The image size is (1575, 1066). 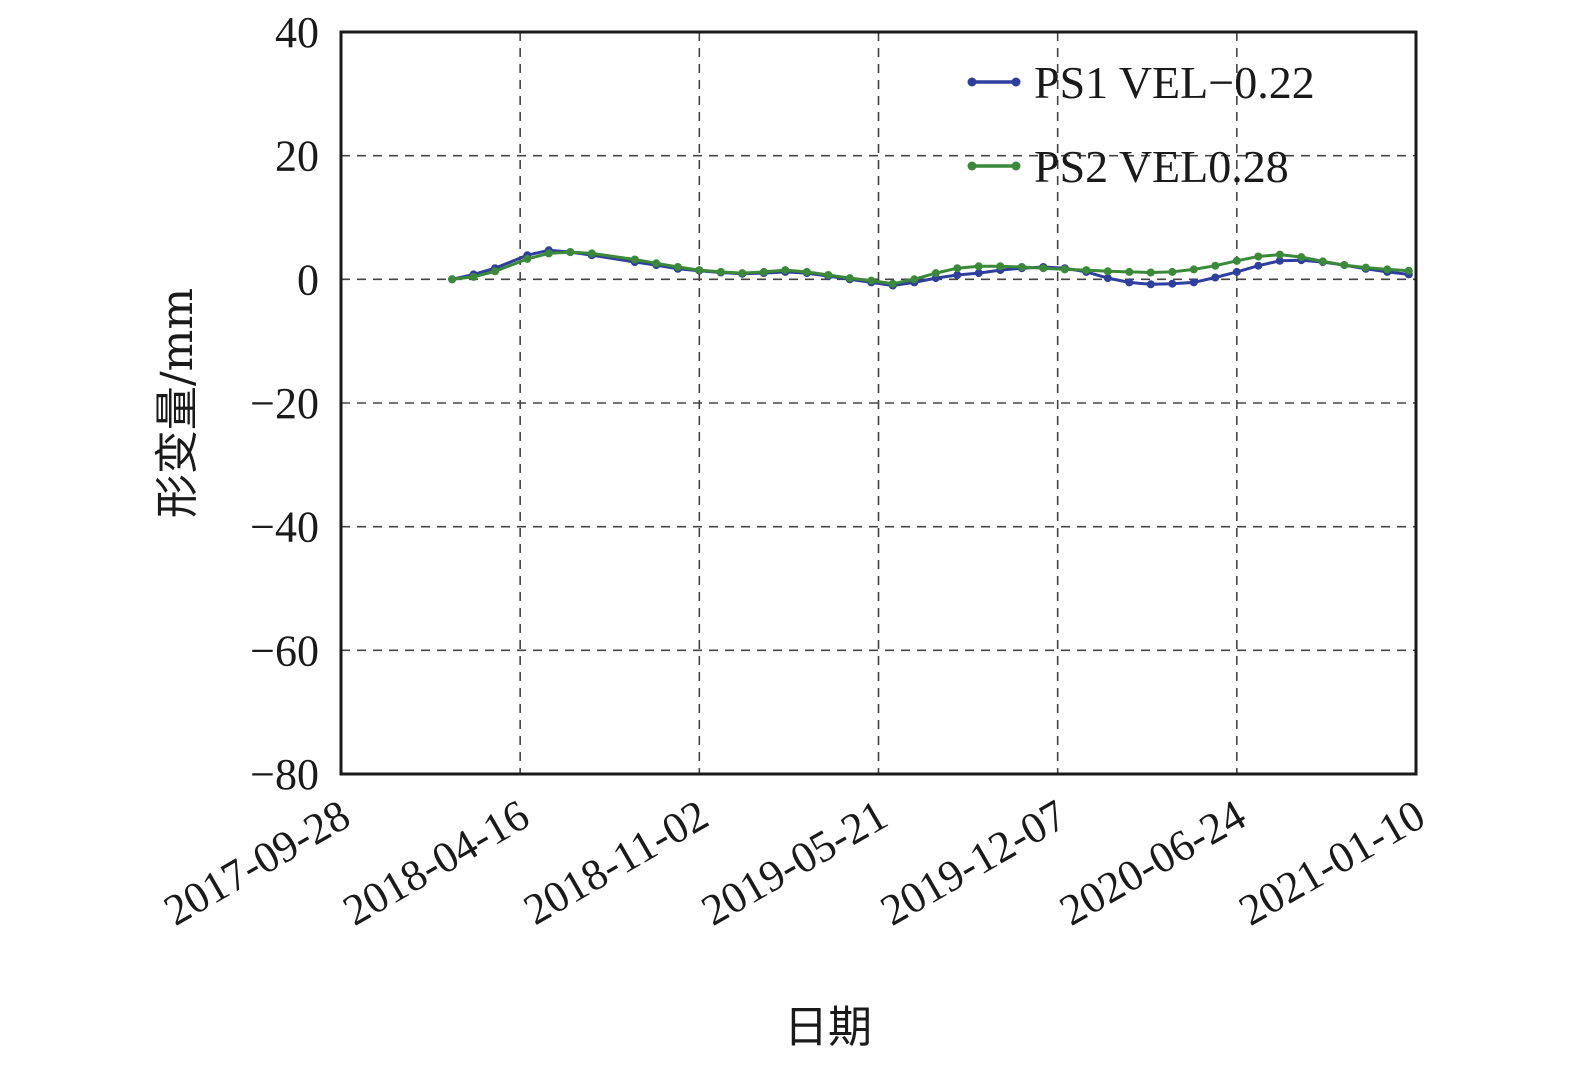 I want to click on y-tick-label: −20, so click(x=284, y=403).